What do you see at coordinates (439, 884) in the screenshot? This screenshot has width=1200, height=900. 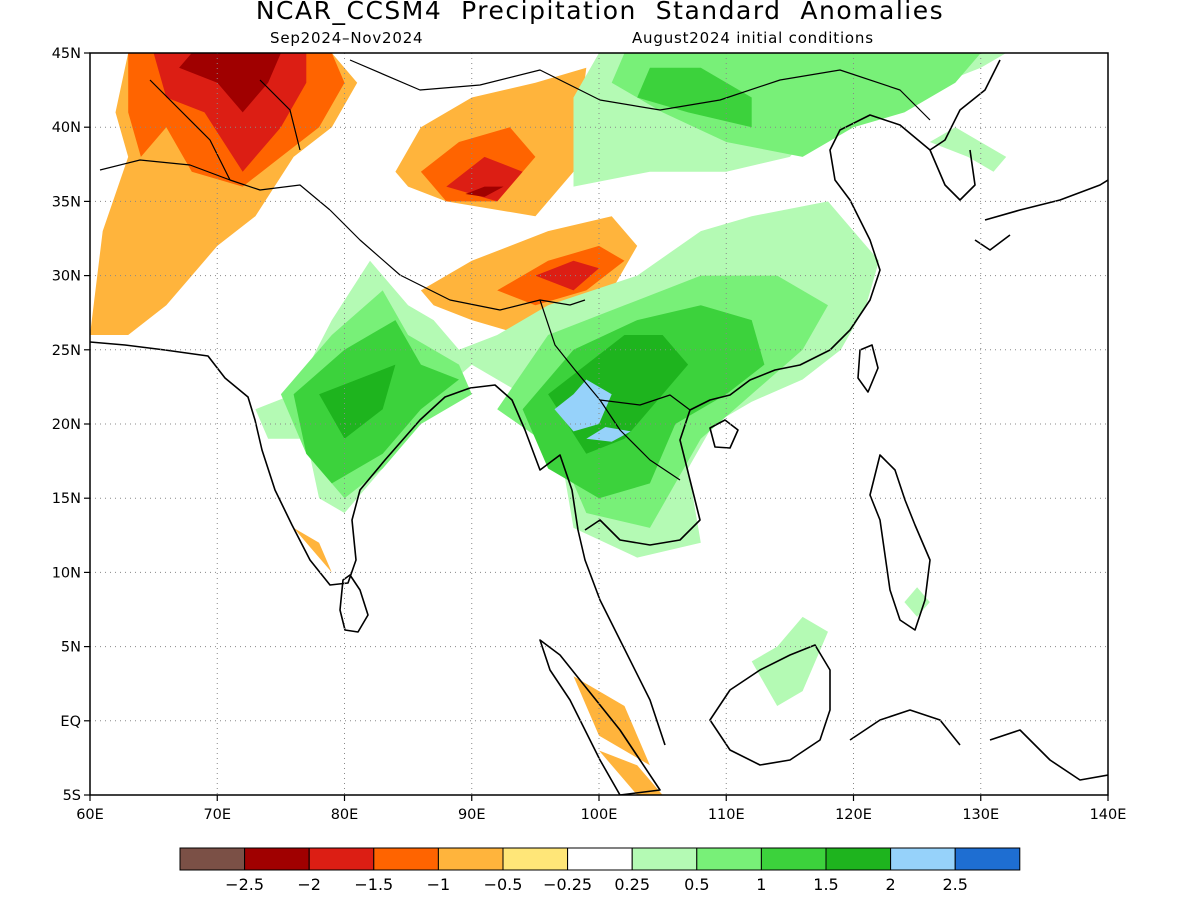 I see `colorbar-label: −1` at bounding box center [439, 884].